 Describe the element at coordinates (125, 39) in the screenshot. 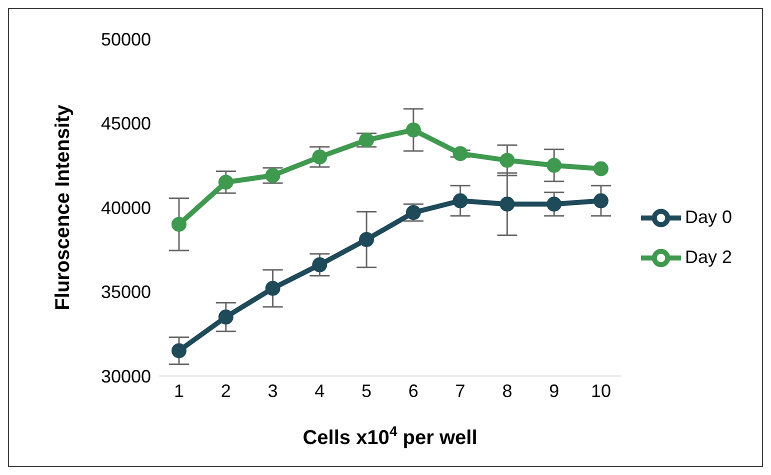

I see `y-tick-label: 50000` at that location.